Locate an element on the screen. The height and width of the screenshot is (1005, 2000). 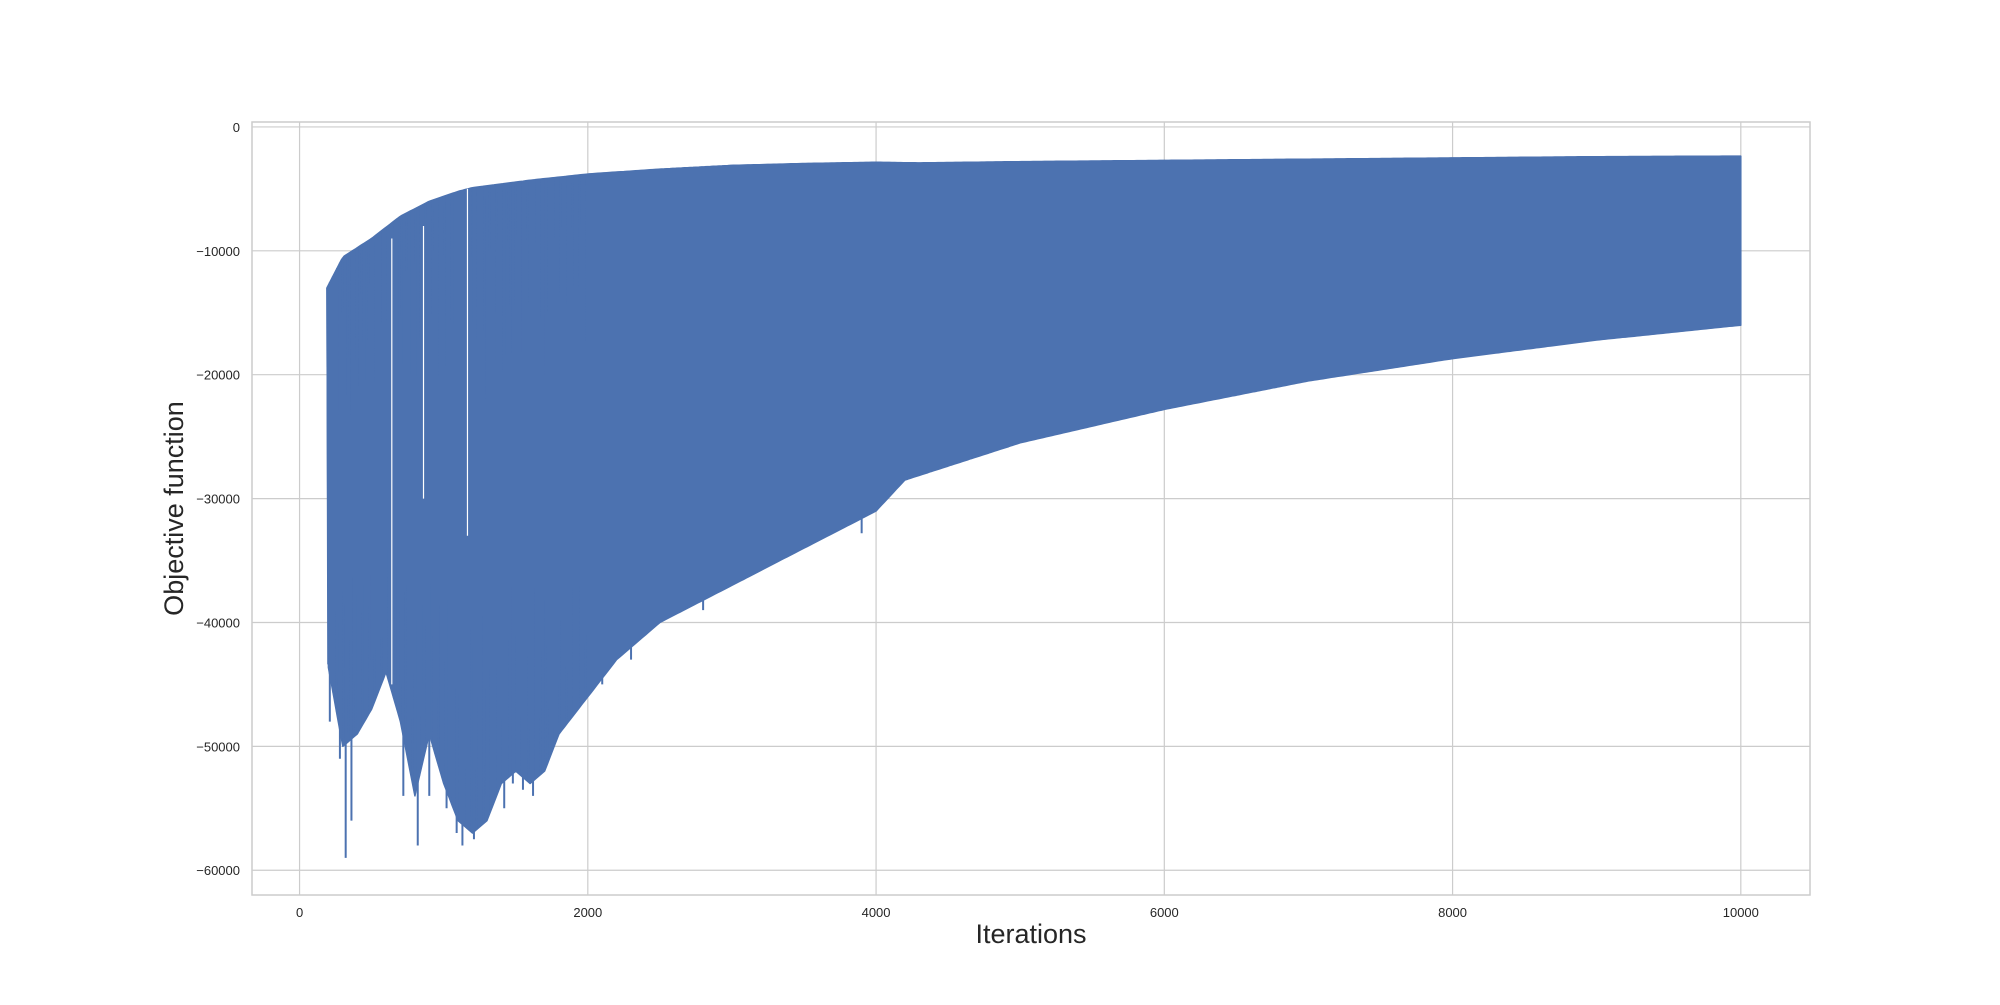
y-tick-label: −50000 is located at coordinates (218, 746).